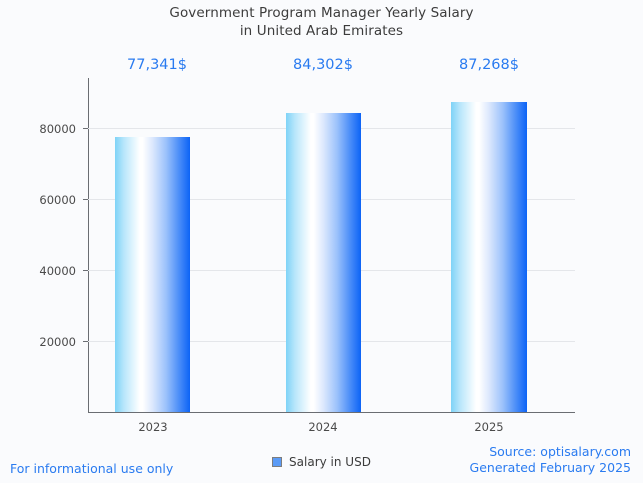 The width and height of the screenshot is (643, 483). What do you see at coordinates (330, 462) in the screenshot?
I see `legend-item-label: Salary in USD` at bounding box center [330, 462].